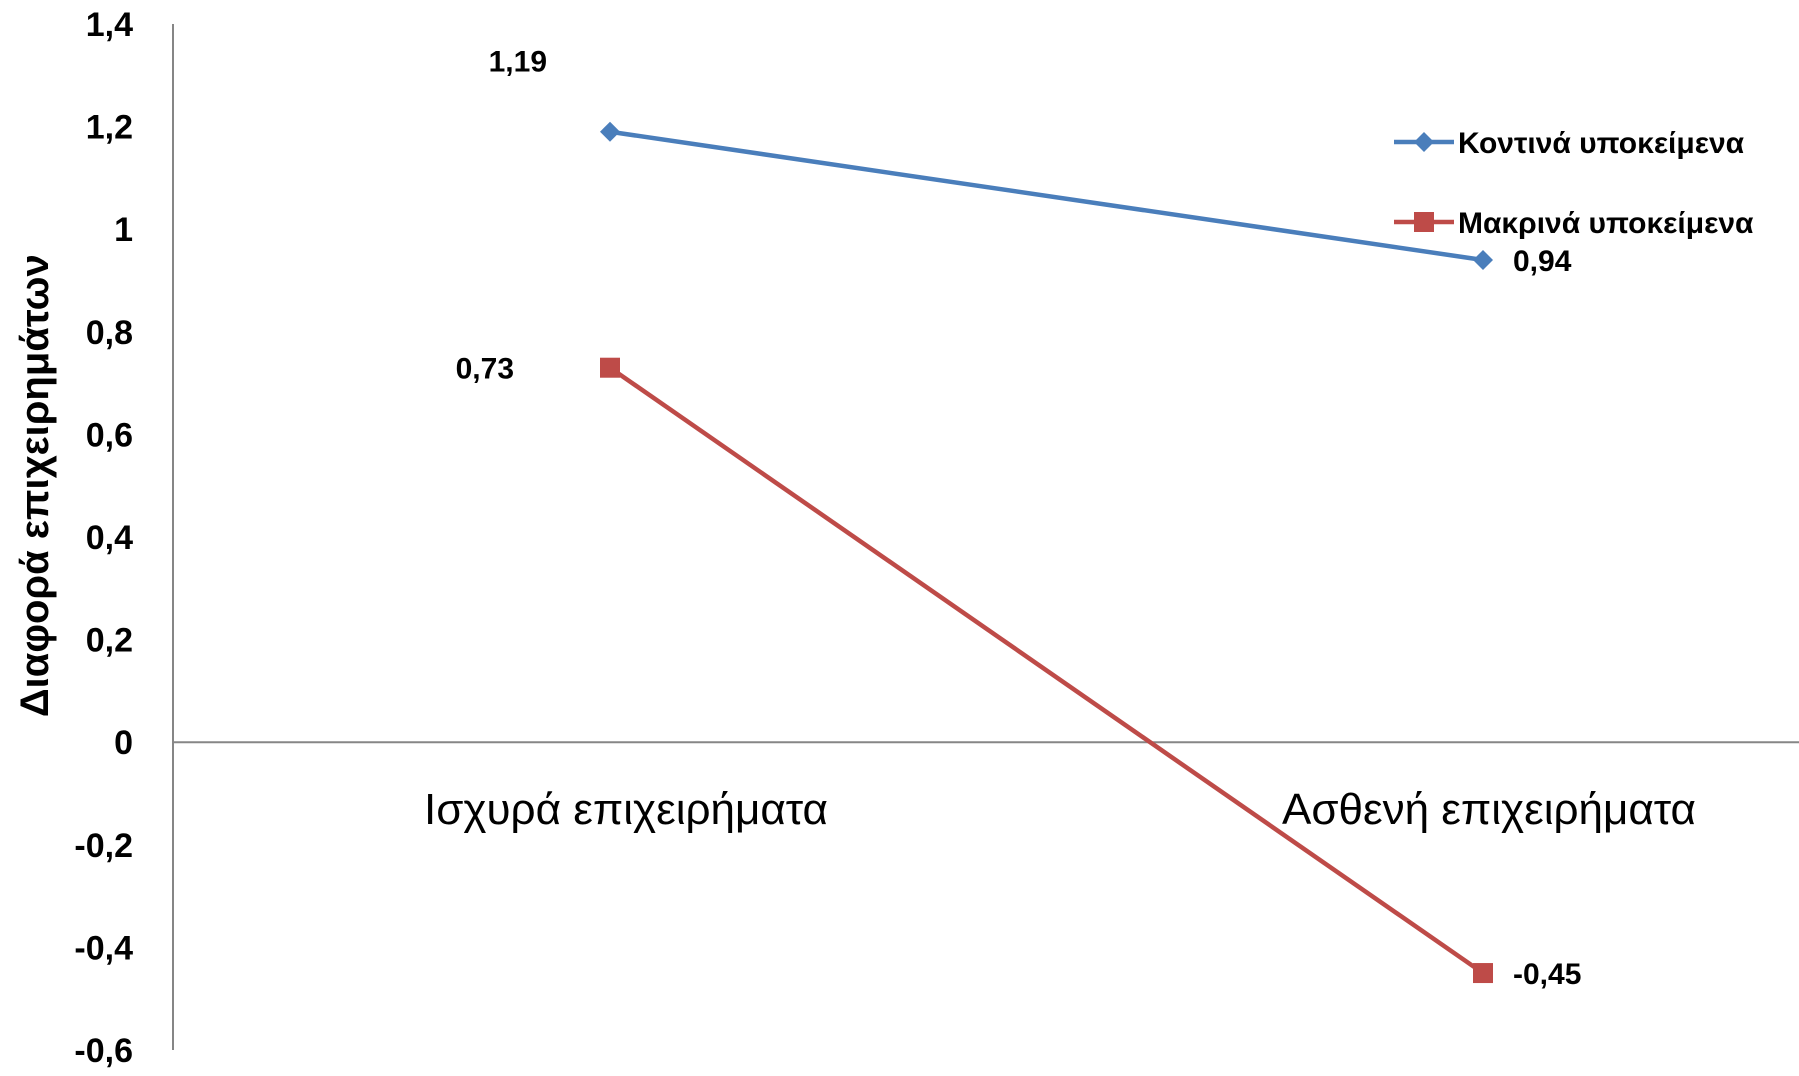 The image size is (1799, 1076). Describe the element at coordinates (1060, 809) in the screenshot. I see `category-labels: Ισχυρά επιχειρήματα Ασθενή επιχειρήματα` at that location.